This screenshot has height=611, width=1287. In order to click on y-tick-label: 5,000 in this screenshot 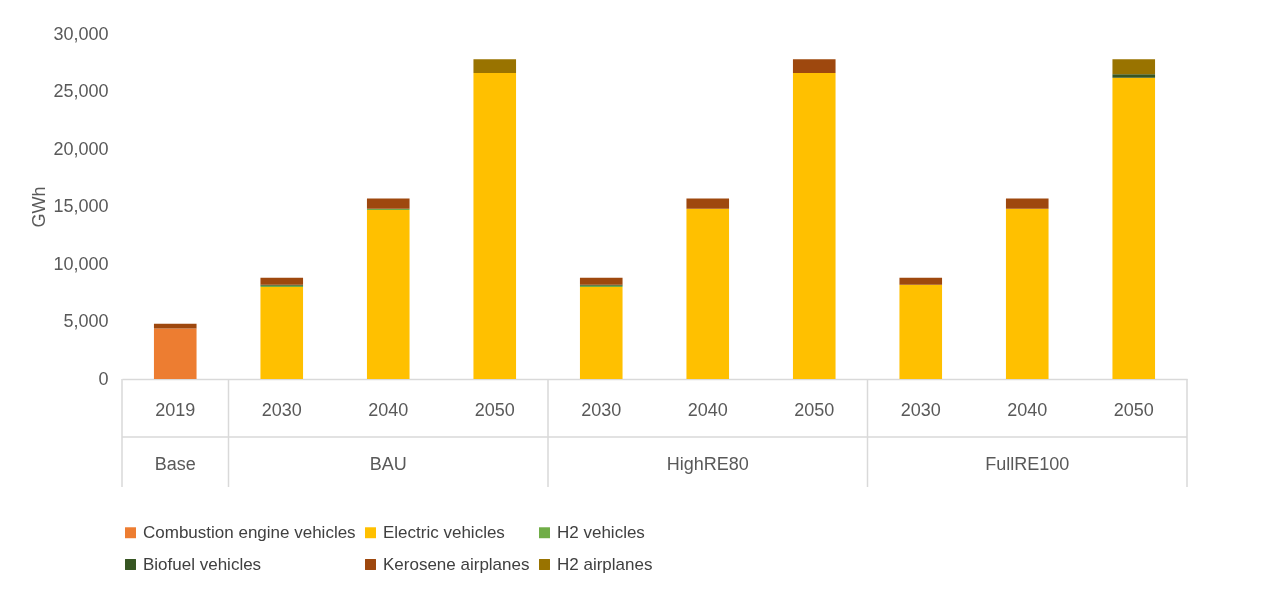, I will do `click(86, 321)`.